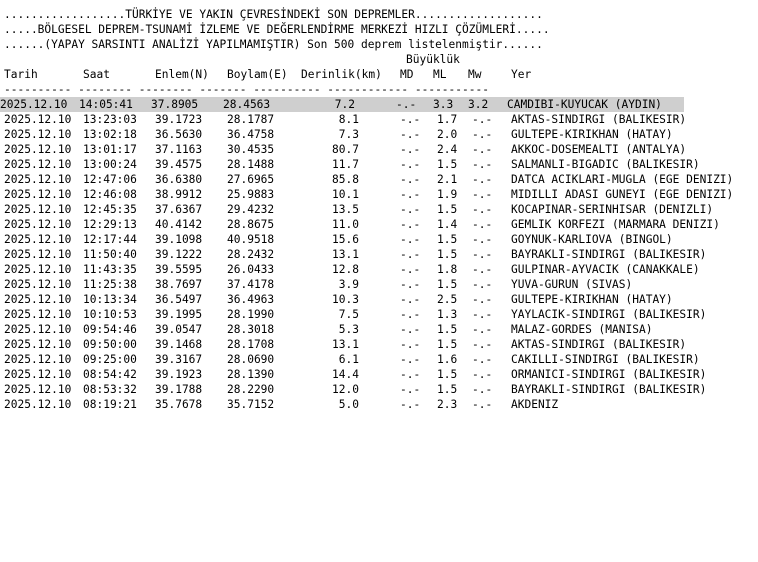 The height and width of the screenshot is (562, 758). What do you see at coordinates (179, 314) in the screenshot?
I see `cell-lat: 39.1995` at bounding box center [179, 314].